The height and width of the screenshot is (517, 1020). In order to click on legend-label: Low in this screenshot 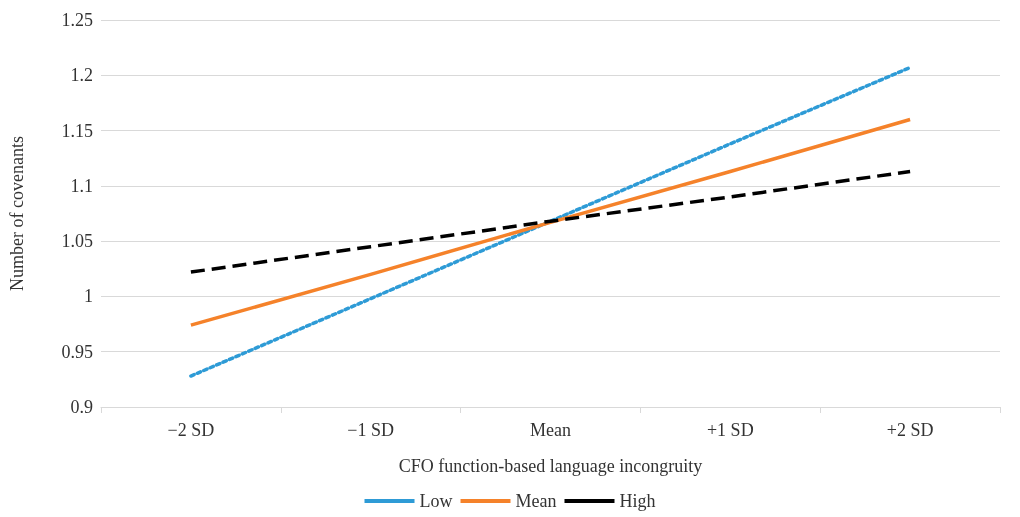, I will do `click(436, 501)`.